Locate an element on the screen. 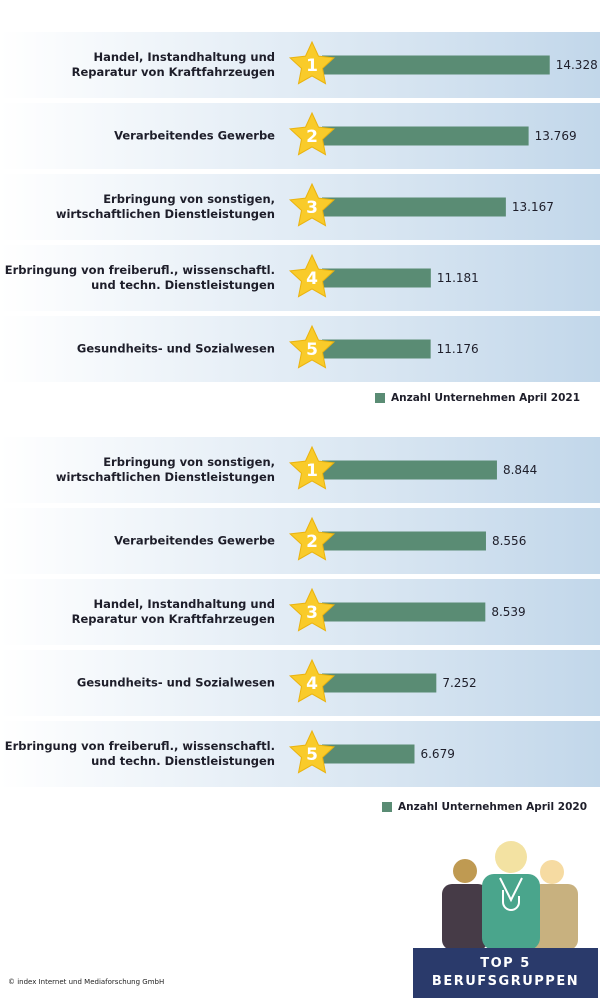 Image resolution: width=600 pixels, height=1000 pixels. legend-label: Anzahl Unternehmen April 2021 is located at coordinates (485, 398).